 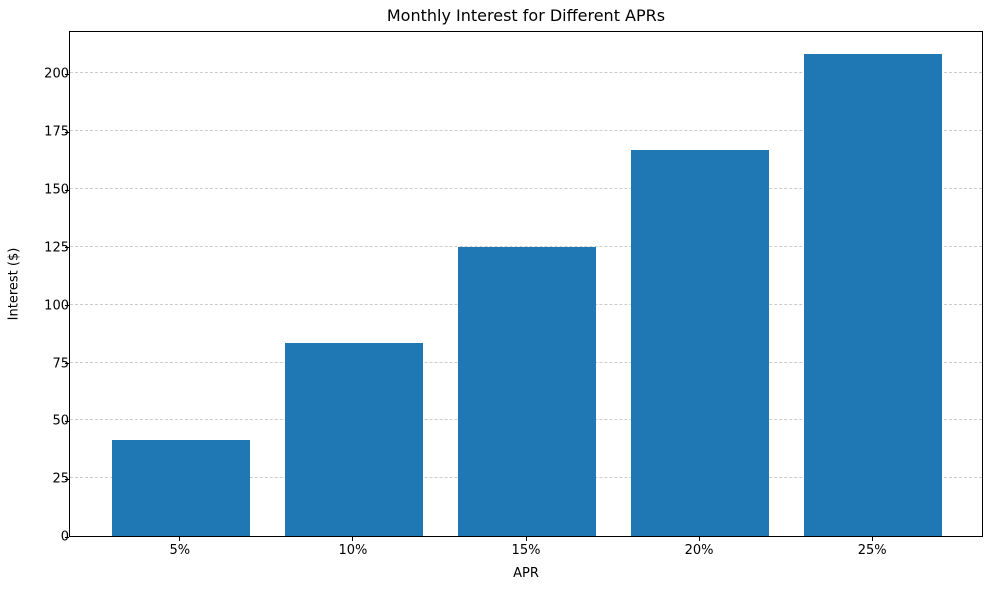 What do you see at coordinates (354, 439) in the screenshot?
I see `bar-10%` at bounding box center [354, 439].